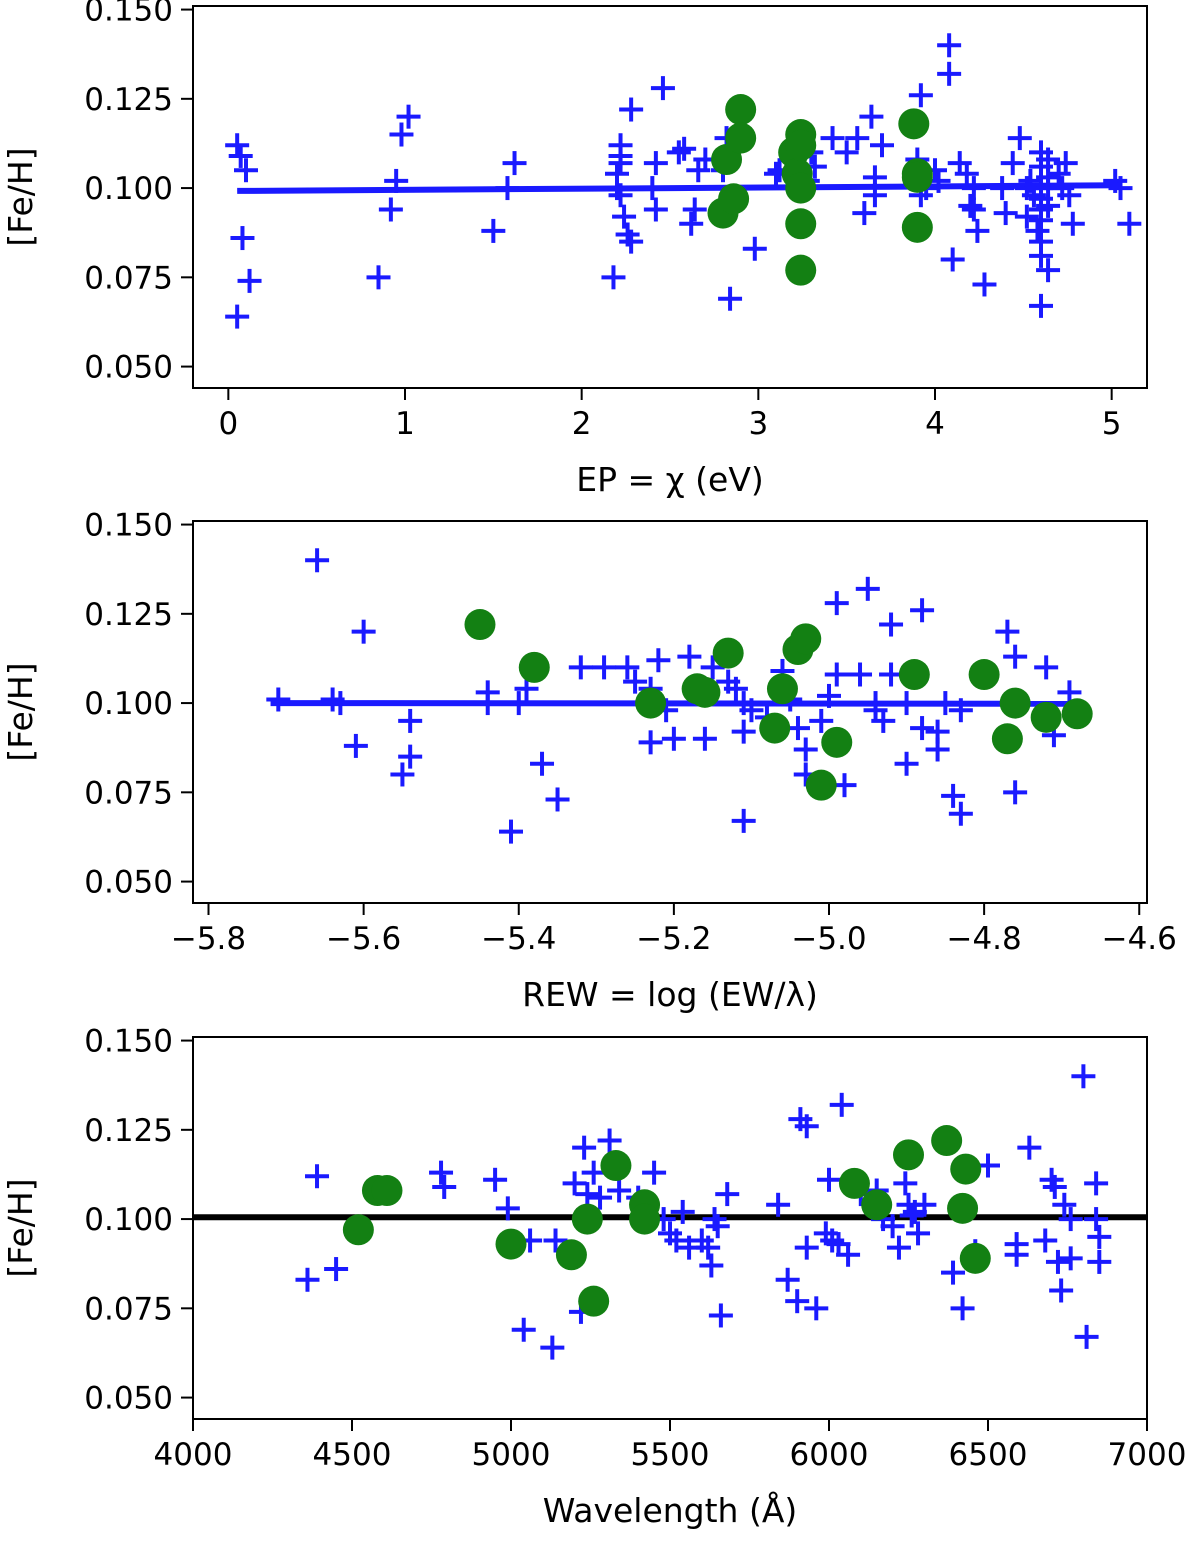  I want to click on x-tick-label: −4.8, so click(983, 939).